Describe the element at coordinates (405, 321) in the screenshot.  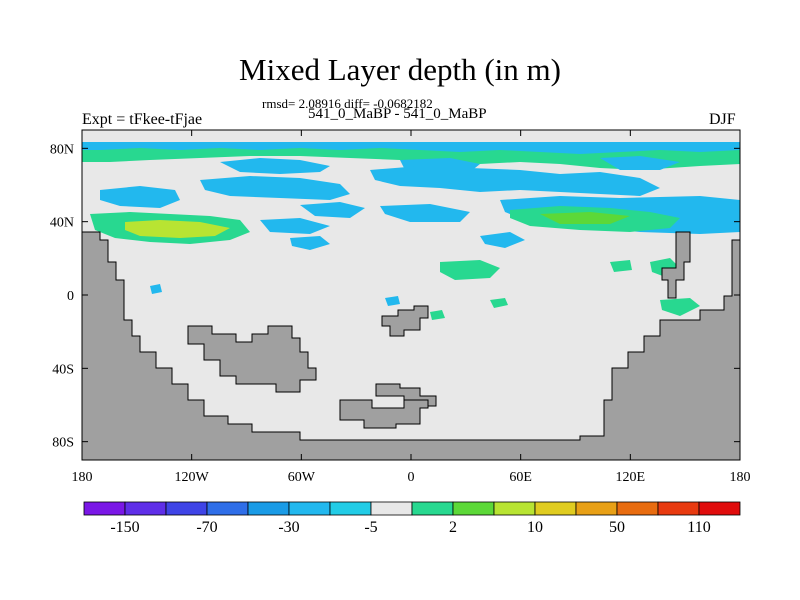
I see `land-mass-tropical-island` at that location.